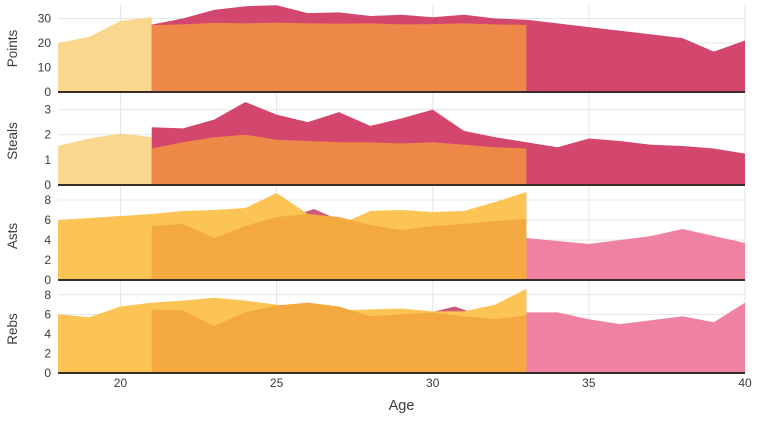  I want to click on y-tick-label: 1, so click(47, 160).